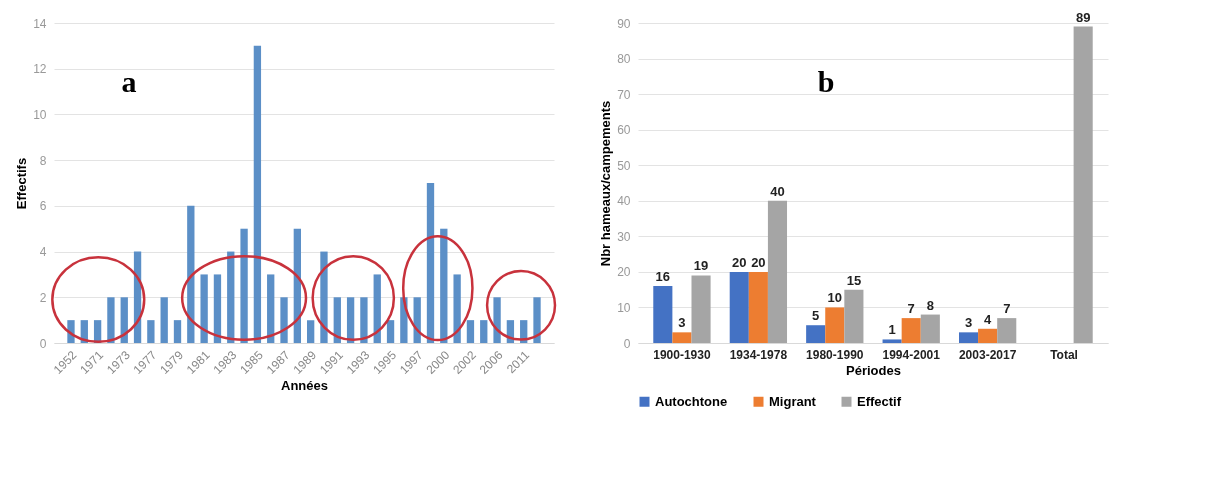  I want to click on x-tick-label: Total, so click(1064, 354).